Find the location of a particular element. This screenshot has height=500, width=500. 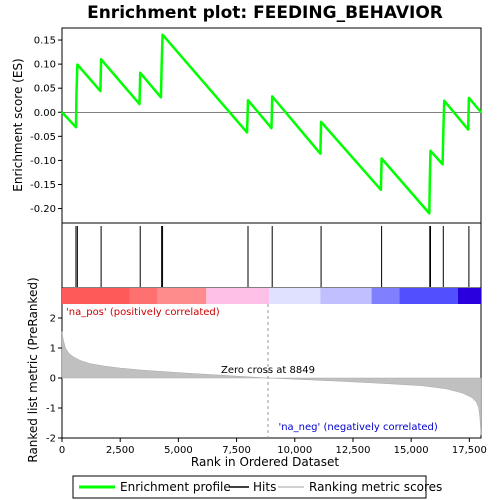

negative-correlation-label: 'na_neg' (negatively correlated) is located at coordinates (357, 427).